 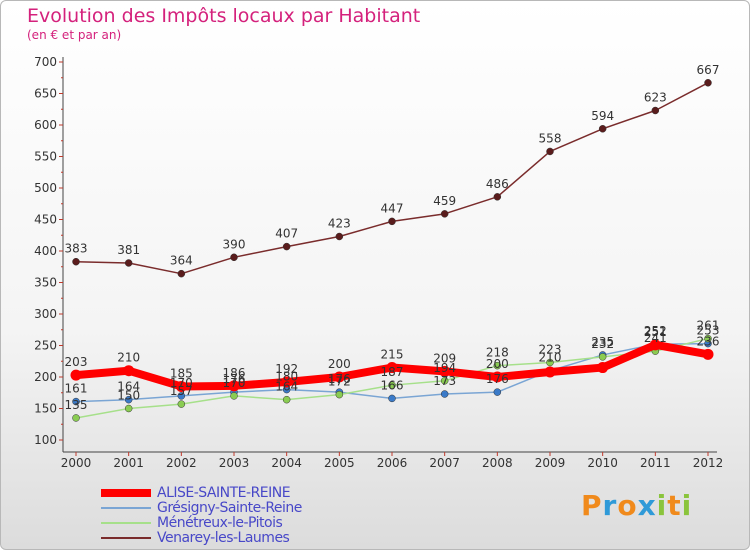 I want to click on data-label: 558, so click(x=550, y=138).